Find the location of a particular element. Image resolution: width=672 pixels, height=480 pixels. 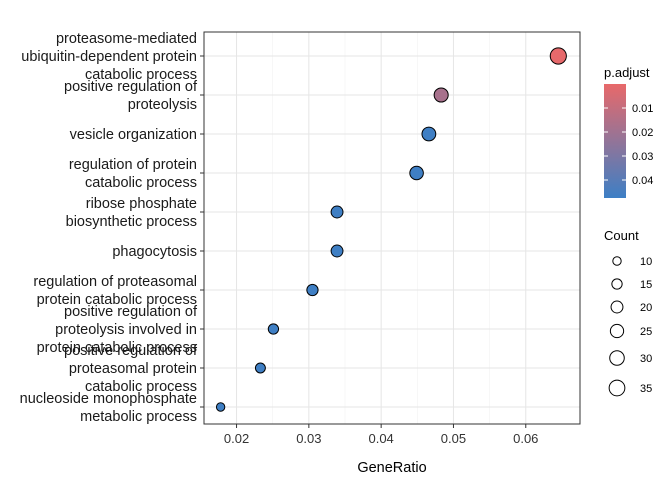

size-legend-label: 30 is located at coordinates (646, 359).